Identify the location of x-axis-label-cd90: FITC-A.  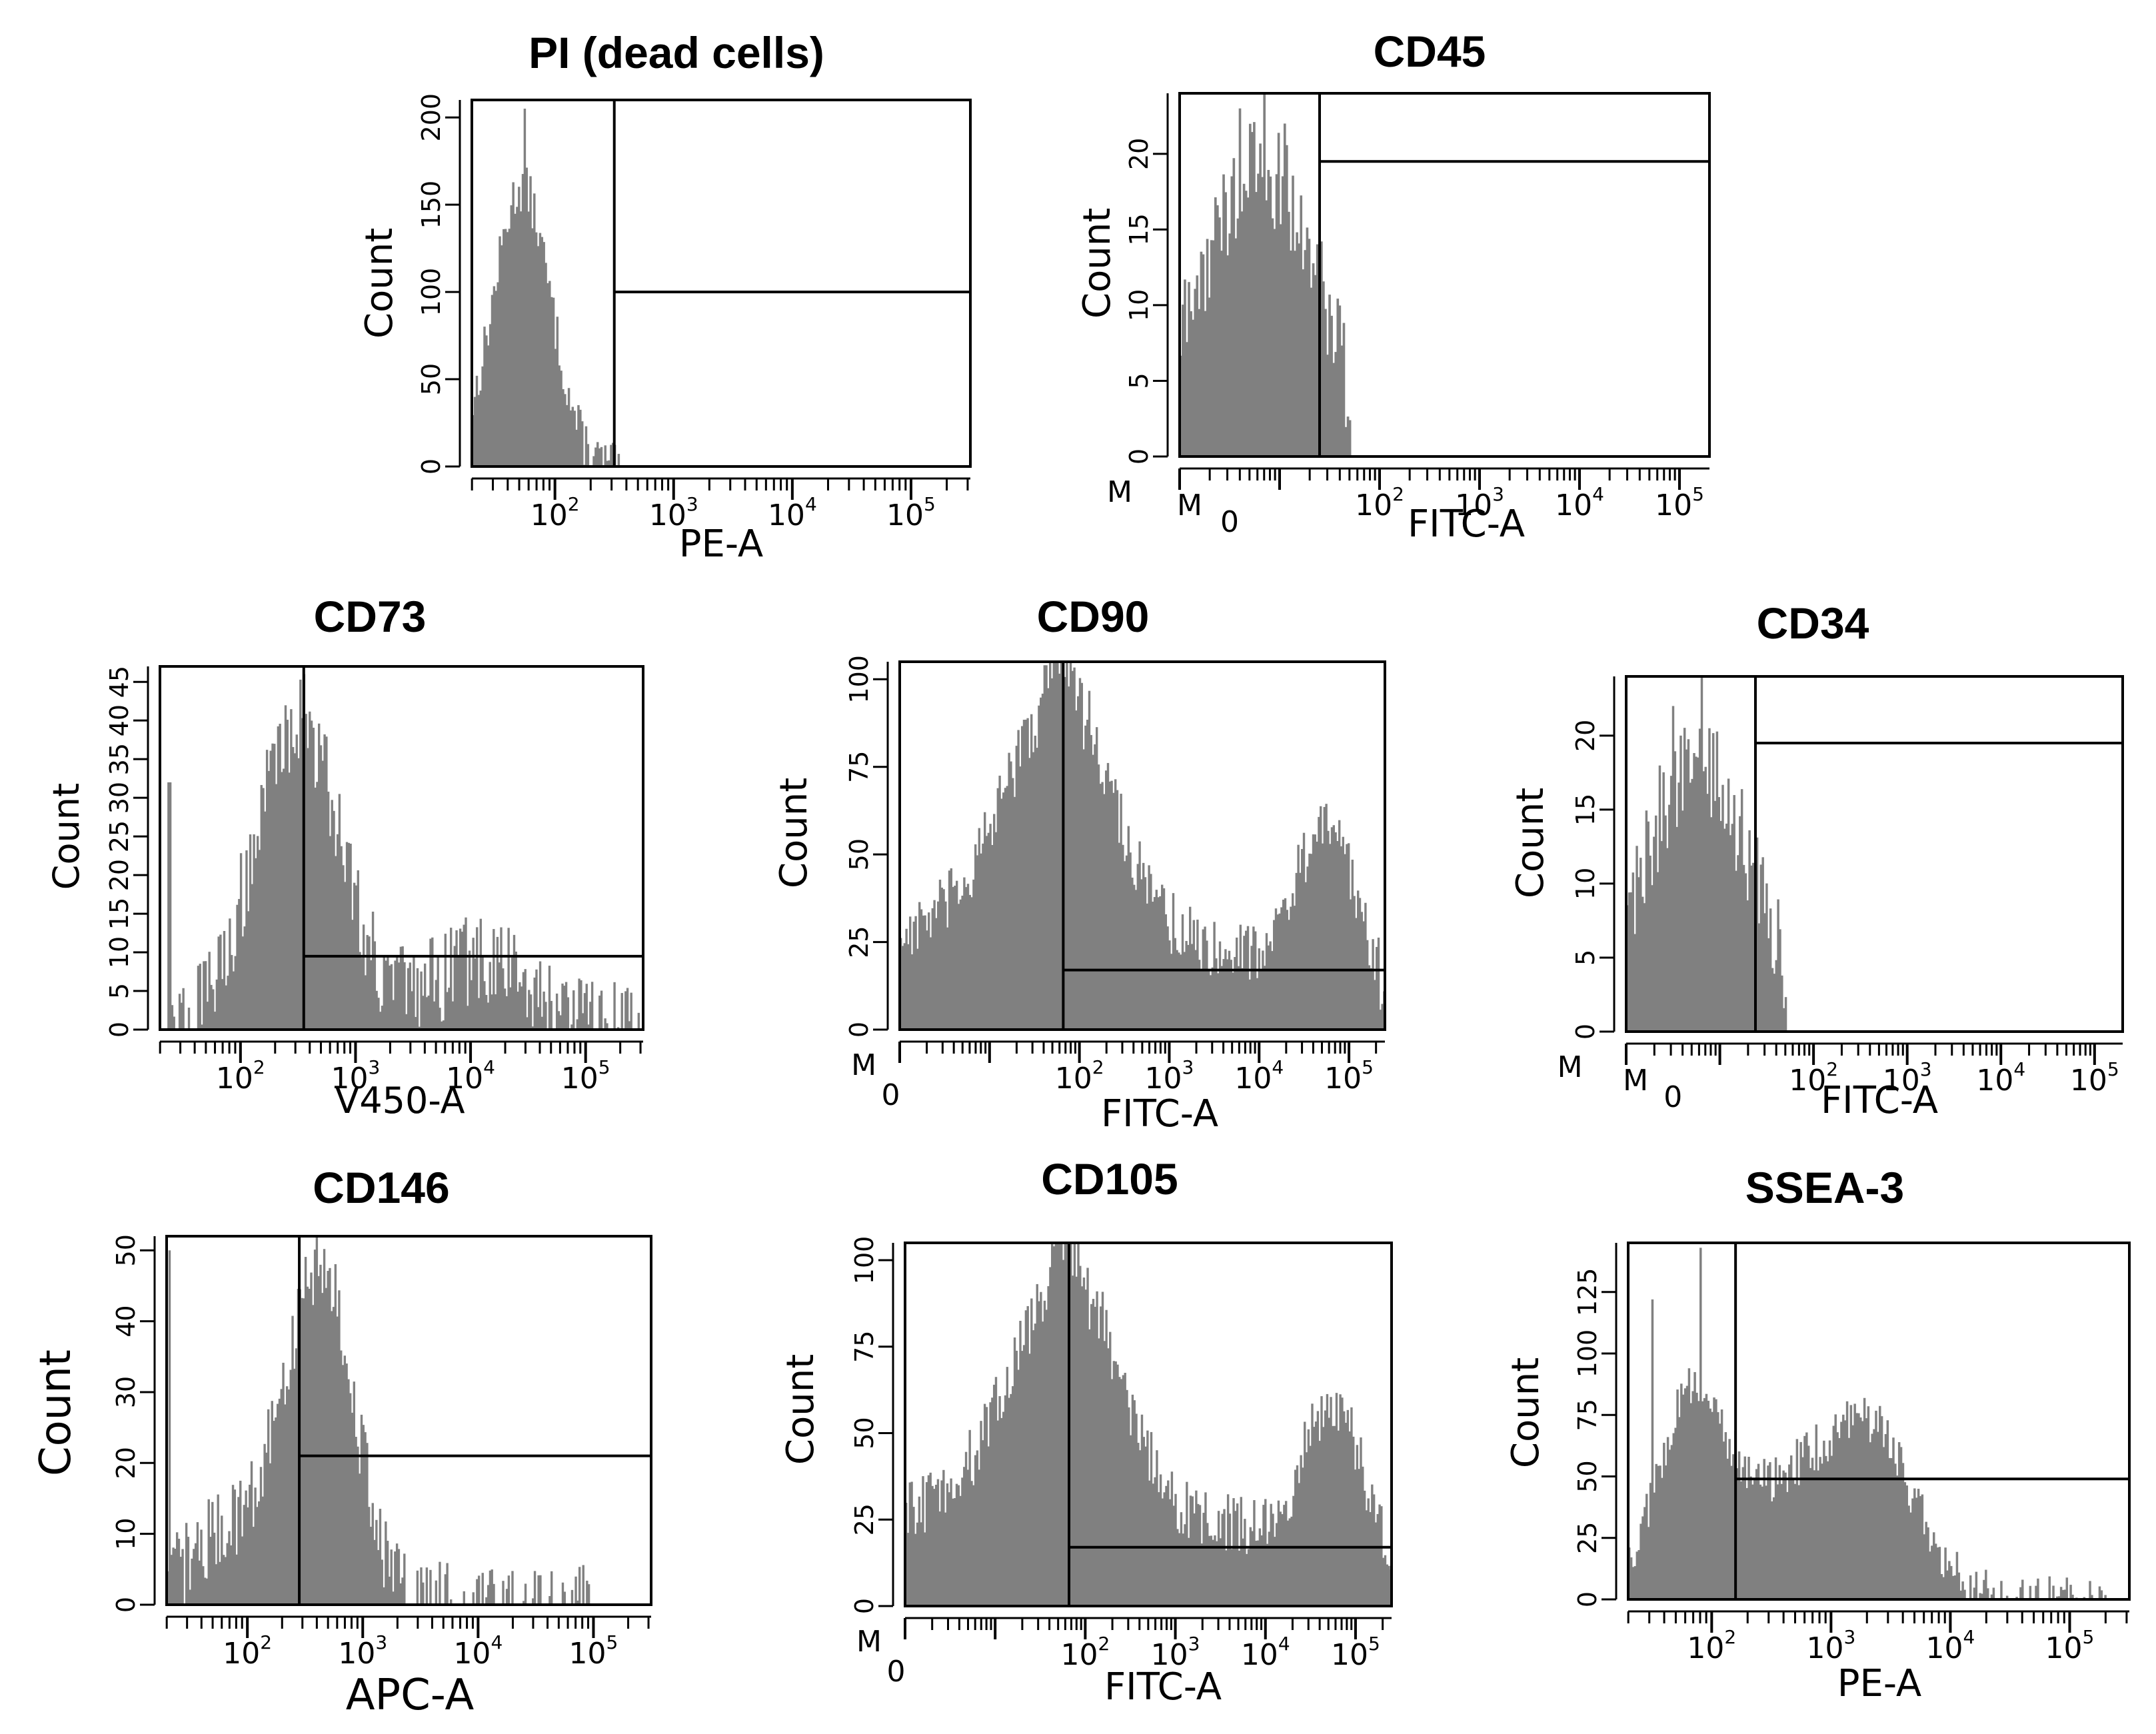
(1159, 1114).